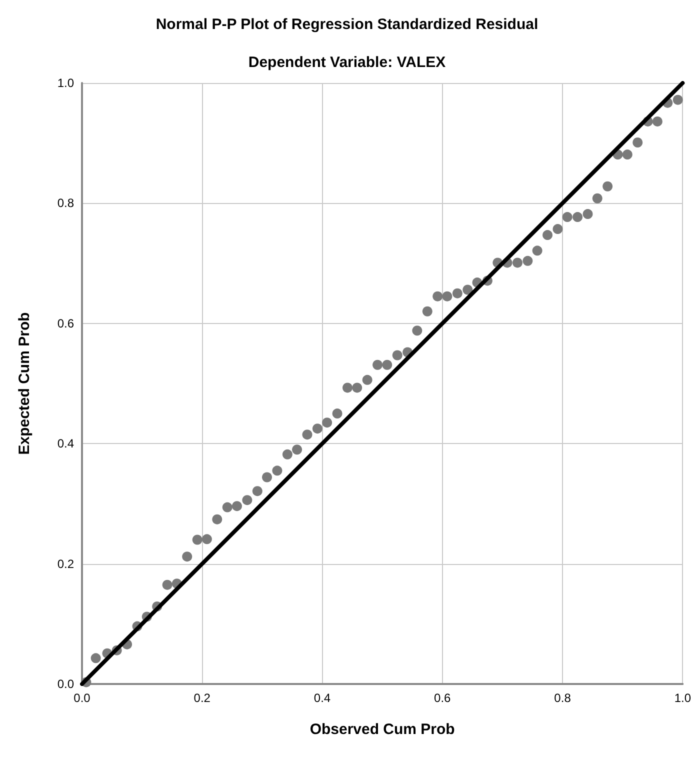  What do you see at coordinates (443, 698) in the screenshot?
I see `x-tick-label: 0.6` at bounding box center [443, 698].